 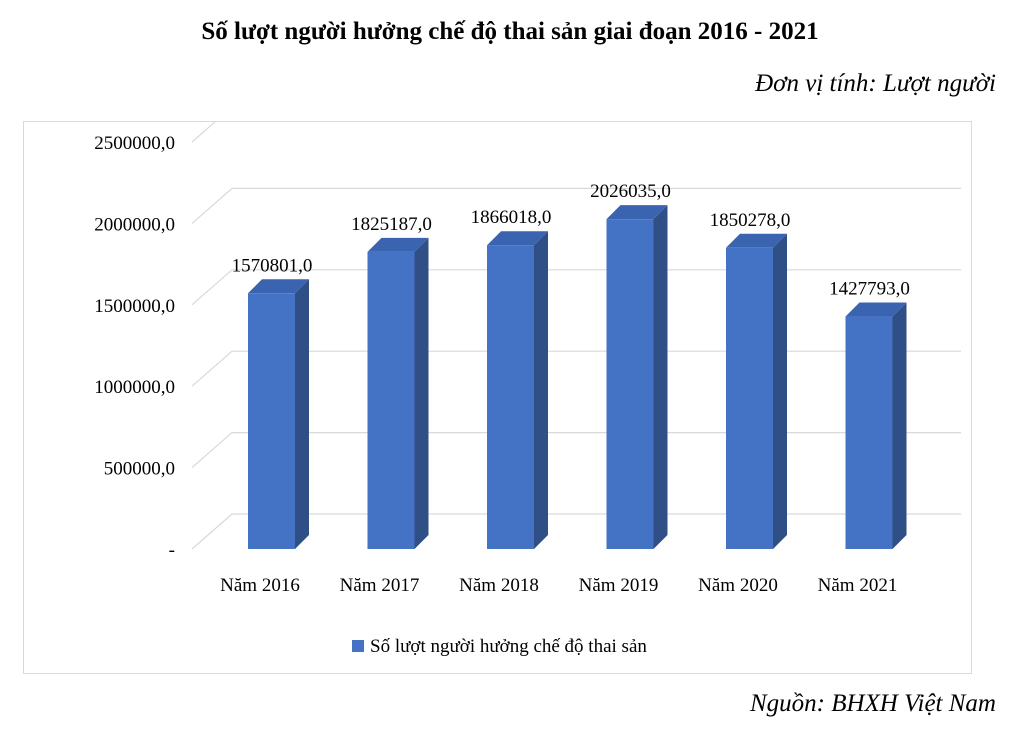 I want to click on unit-label: Đơn vị tính: Lượt người, so click(x=875, y=83).